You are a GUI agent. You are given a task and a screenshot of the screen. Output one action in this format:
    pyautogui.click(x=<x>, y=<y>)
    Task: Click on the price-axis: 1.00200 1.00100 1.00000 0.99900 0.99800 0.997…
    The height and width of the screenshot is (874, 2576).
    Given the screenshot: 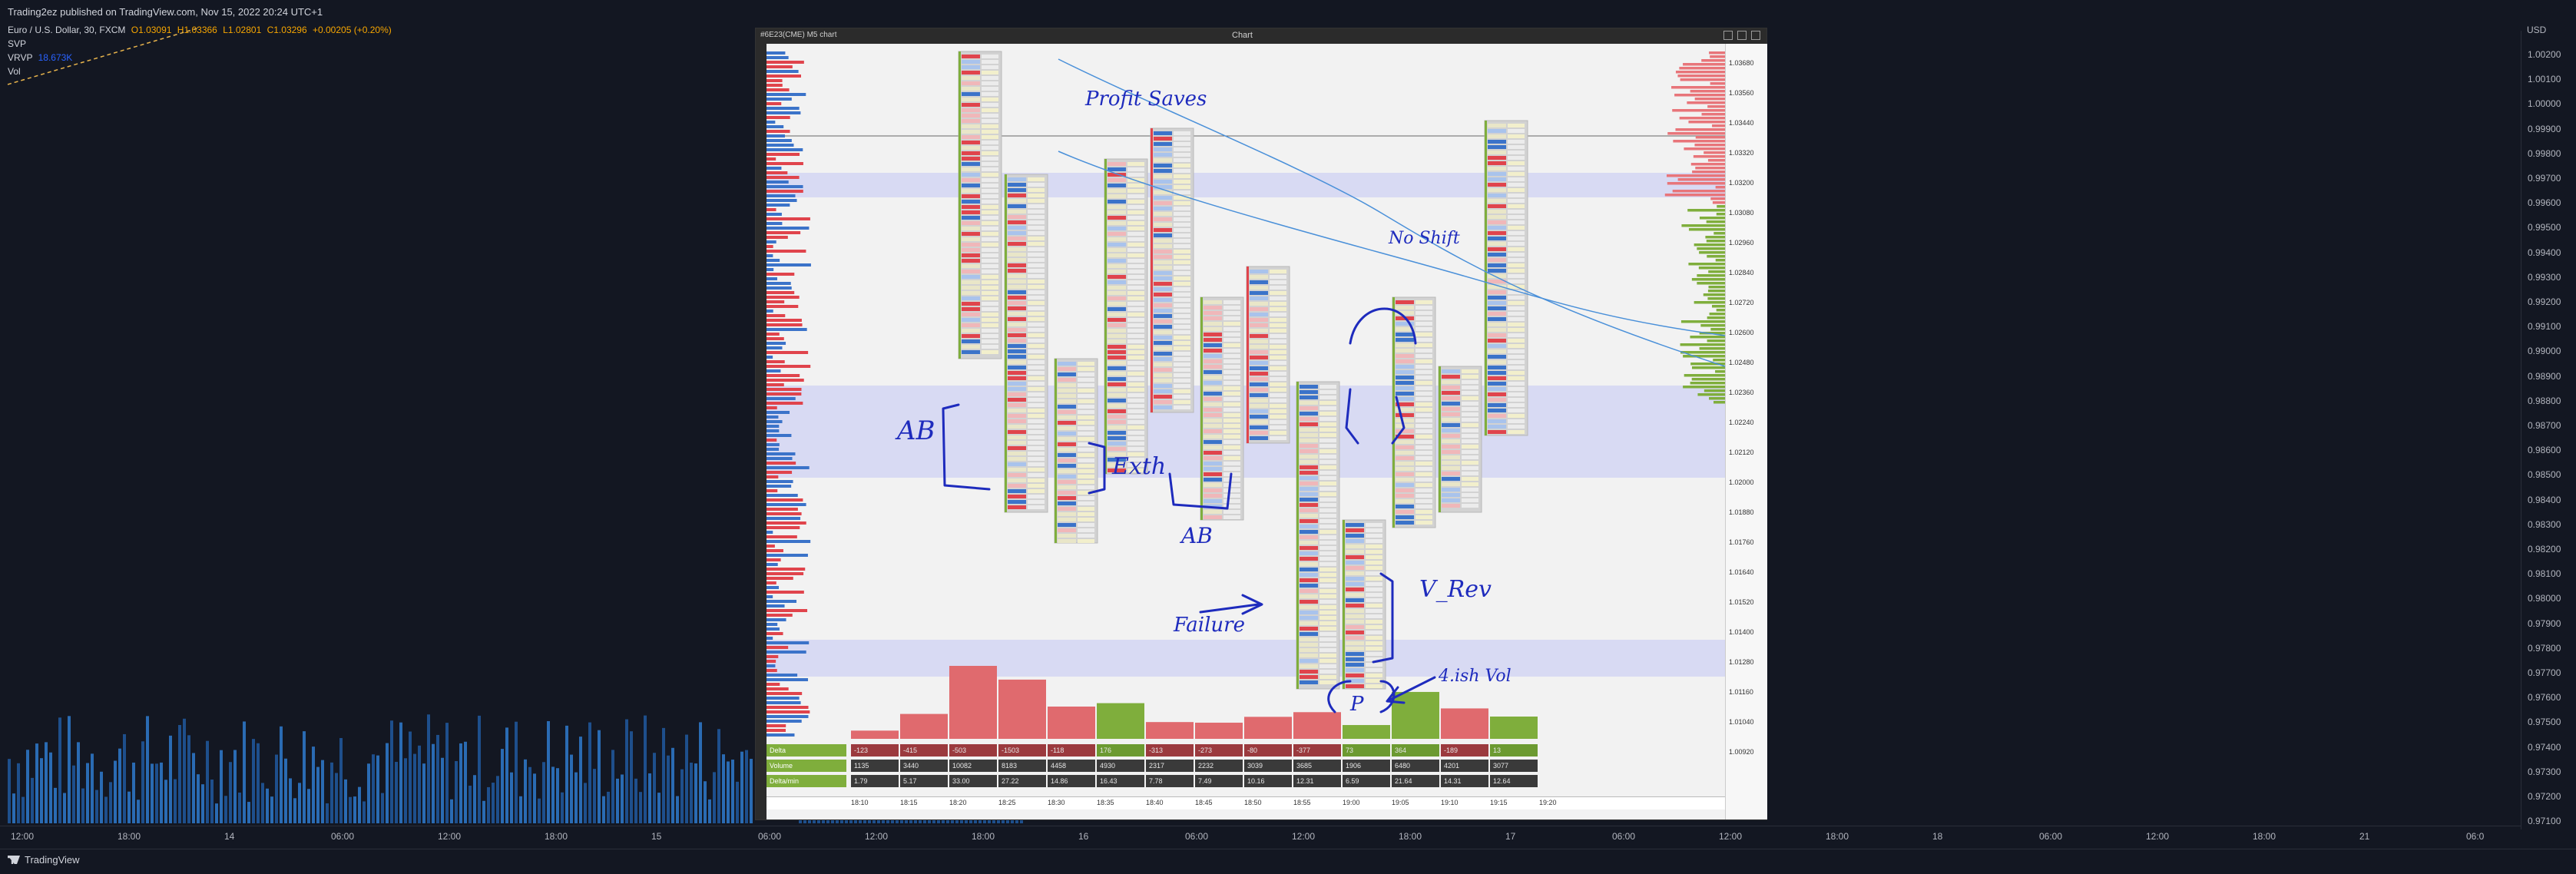 What is the action you would take?
    pyautogui.click(x=2548, y=430)
    